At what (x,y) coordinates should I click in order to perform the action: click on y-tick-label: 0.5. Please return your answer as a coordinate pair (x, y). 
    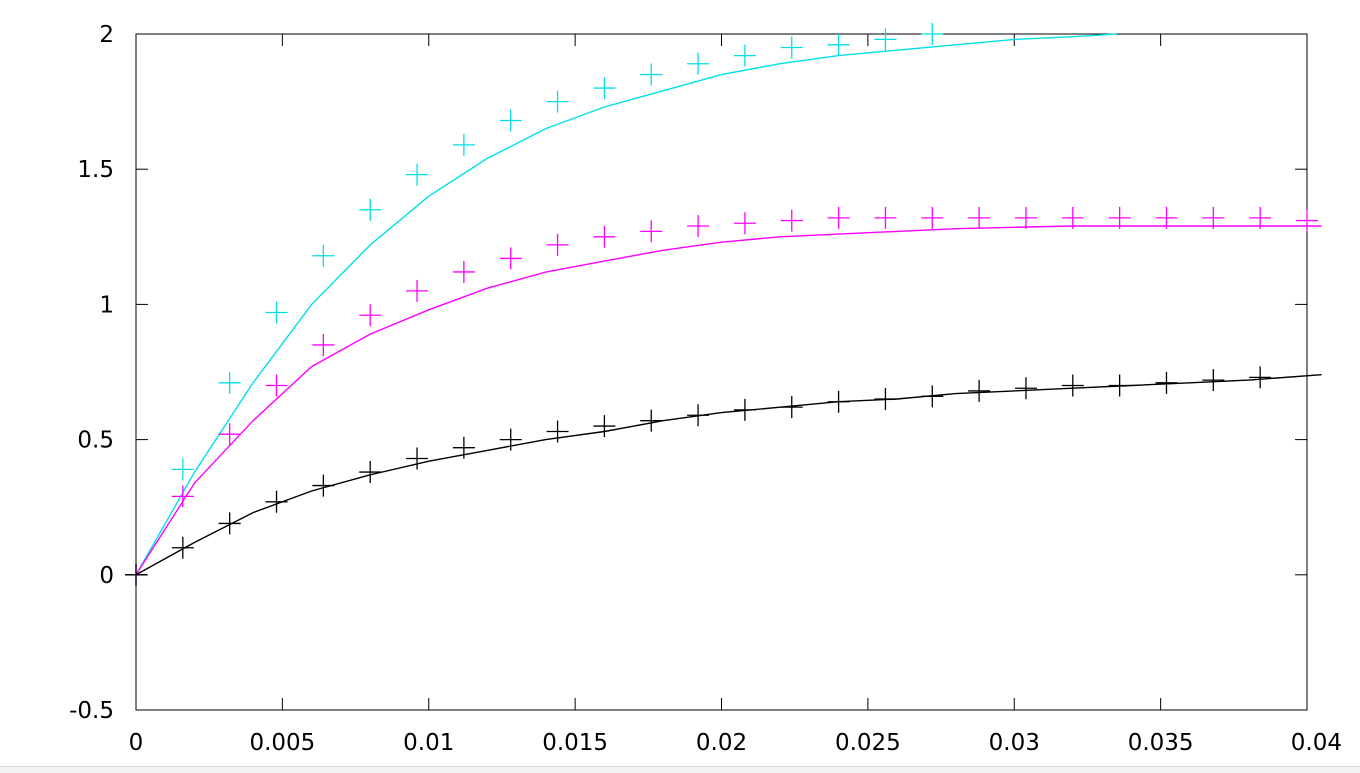
    Looking at the image, I should click on (95, 441).